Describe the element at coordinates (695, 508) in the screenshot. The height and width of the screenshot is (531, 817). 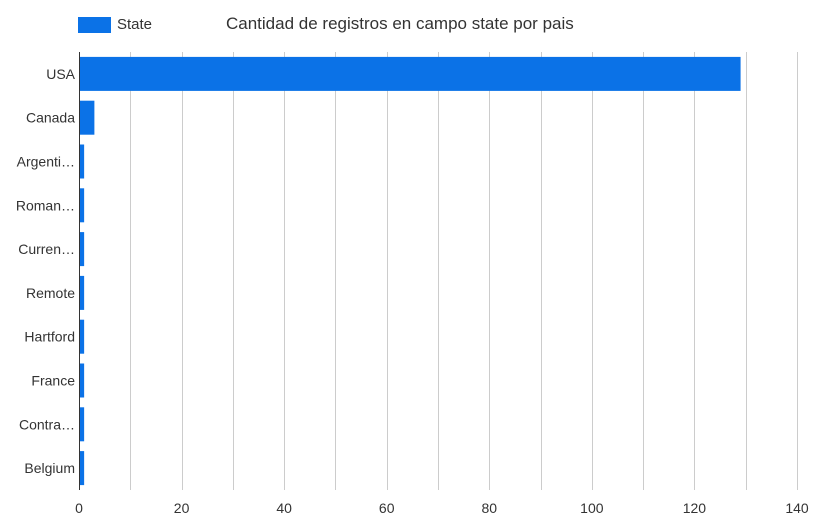
I see `x-tick-label-120: 120` at that location.